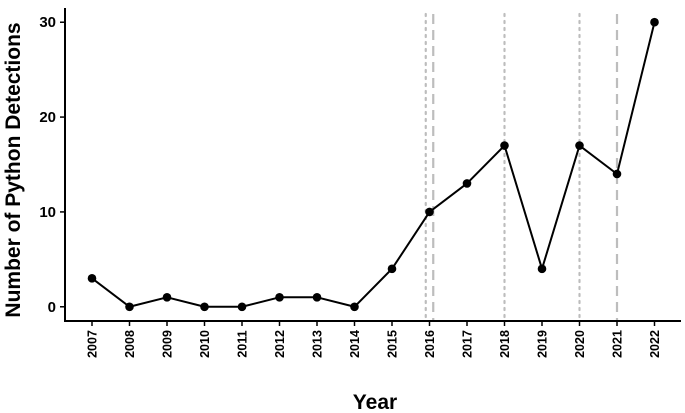 The width and height of the screenshot is (685, 413). I want to click on x-axis-title: Year, so click(375, 402).